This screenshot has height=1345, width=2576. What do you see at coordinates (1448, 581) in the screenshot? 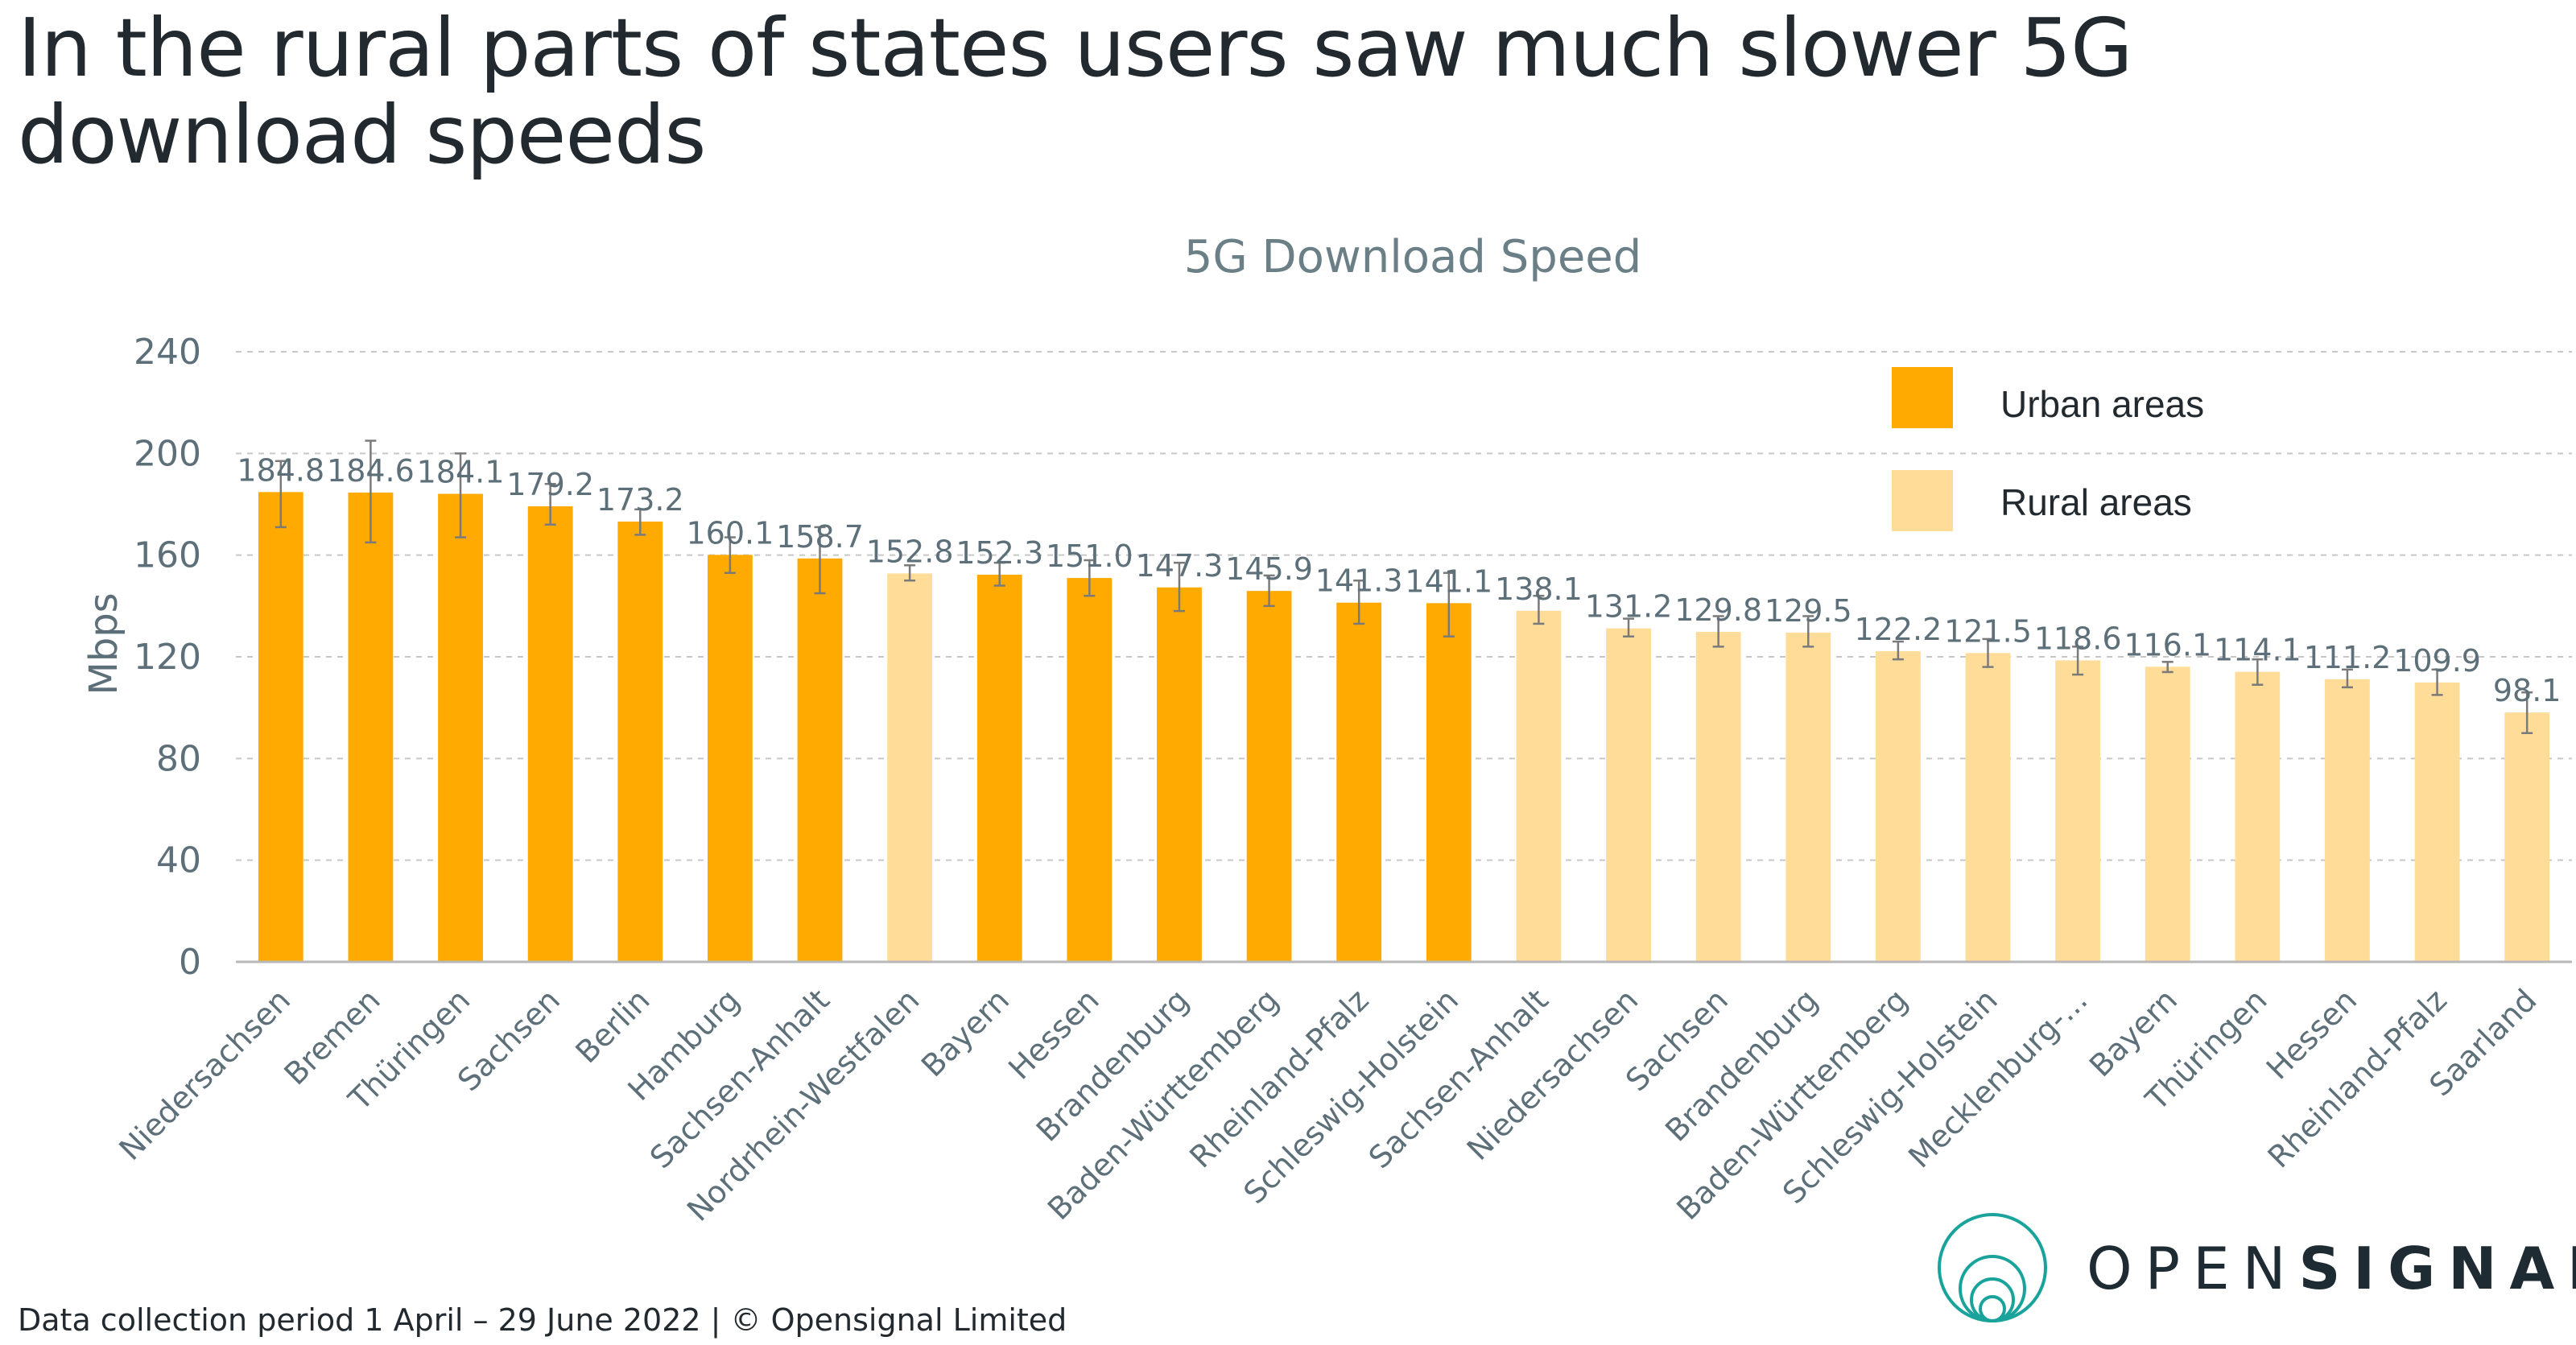
I see `data-label: 141.1` at bounding box center [1448, 581].